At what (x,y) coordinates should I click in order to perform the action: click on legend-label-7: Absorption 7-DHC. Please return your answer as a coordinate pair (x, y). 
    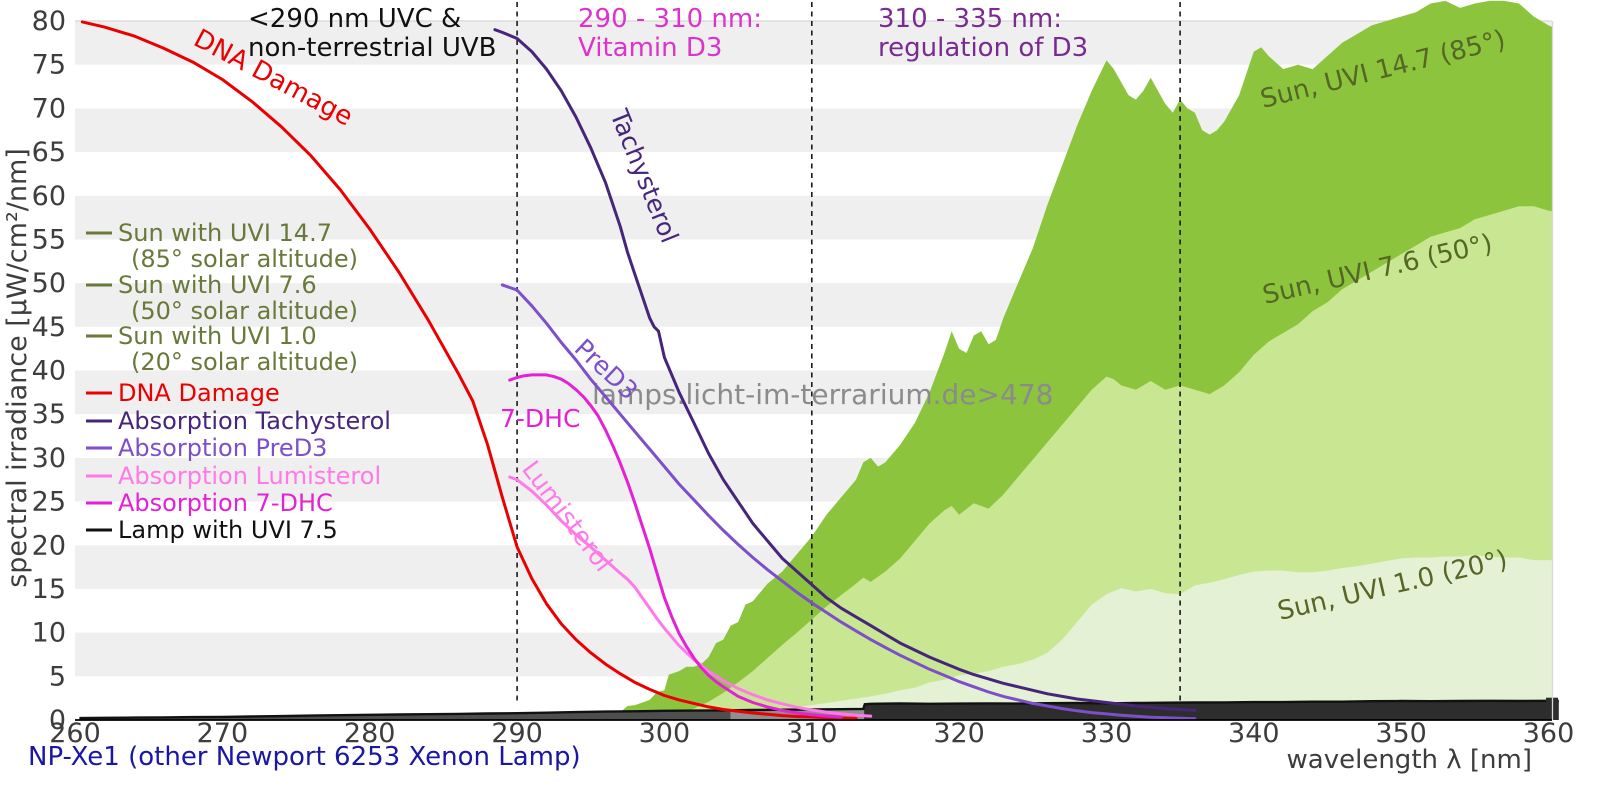
    Looking at the image, I should click on (225, 503).